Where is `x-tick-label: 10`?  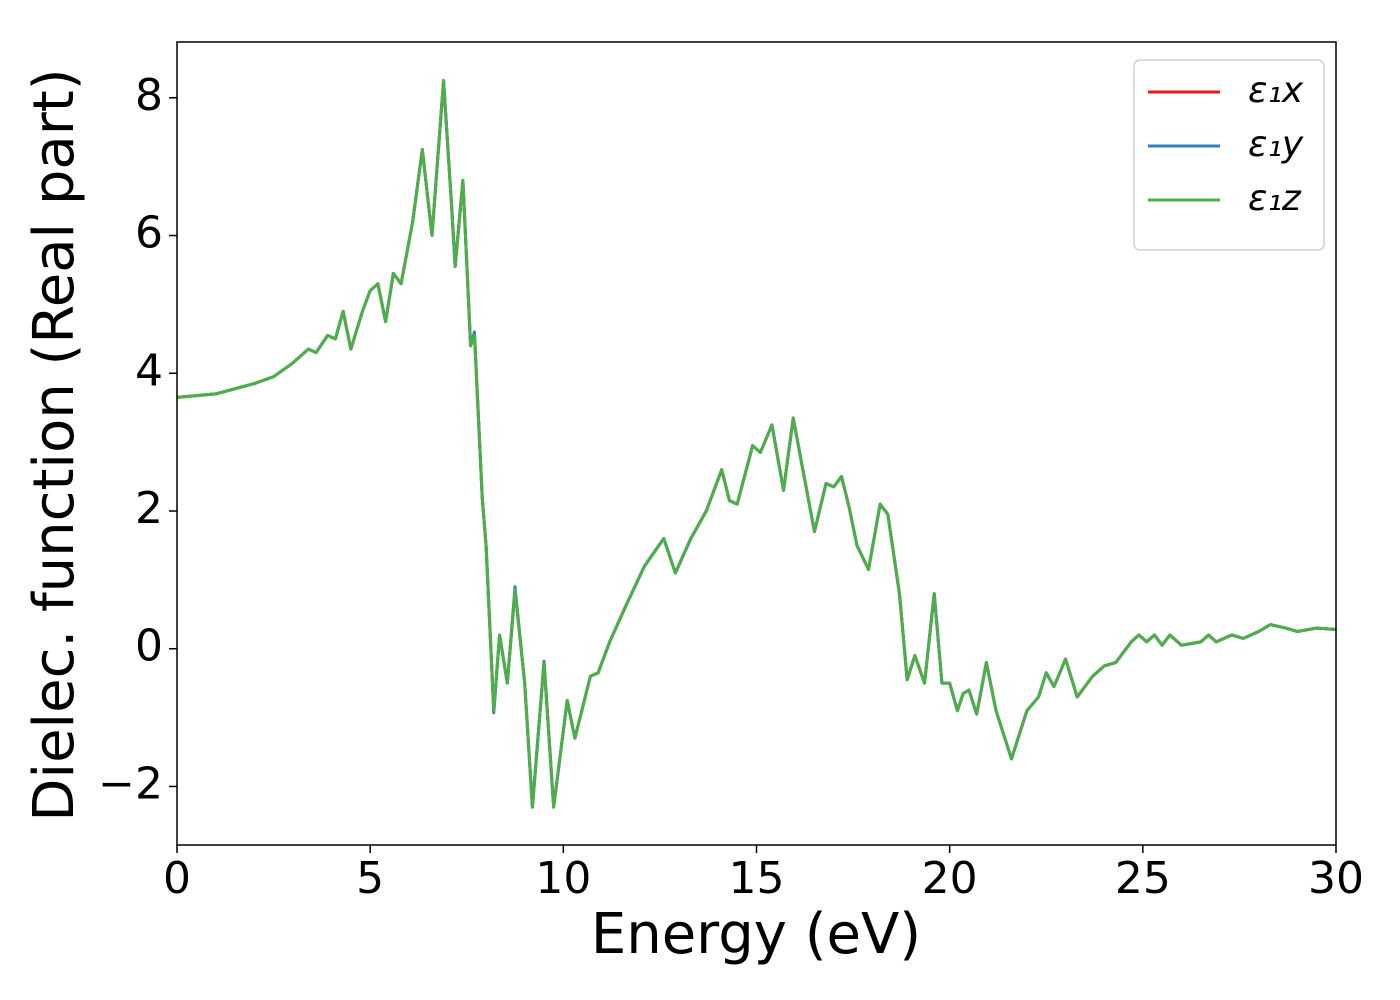 x-tick-label: 10 is located at coordinates (563, 878).